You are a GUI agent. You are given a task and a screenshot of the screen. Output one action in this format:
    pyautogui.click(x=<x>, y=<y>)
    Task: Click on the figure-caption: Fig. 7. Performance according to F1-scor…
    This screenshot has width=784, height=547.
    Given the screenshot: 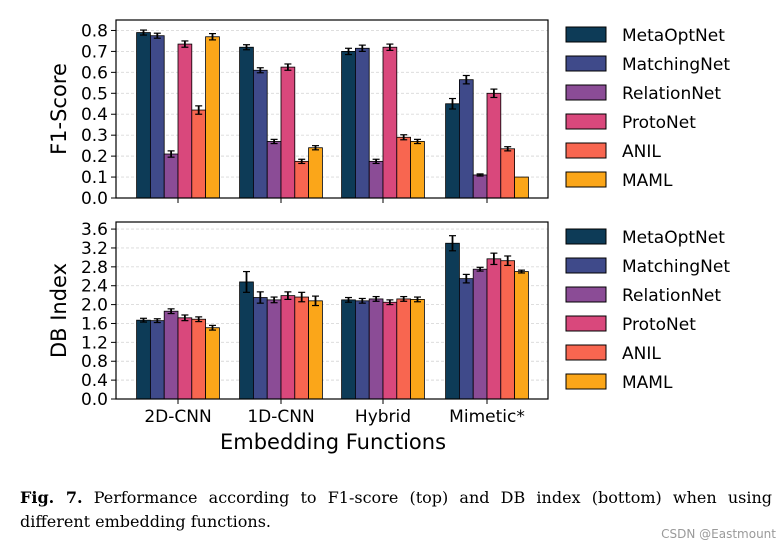 What is the action you would take?
    pyautogui.click(x=396, y=510)
    